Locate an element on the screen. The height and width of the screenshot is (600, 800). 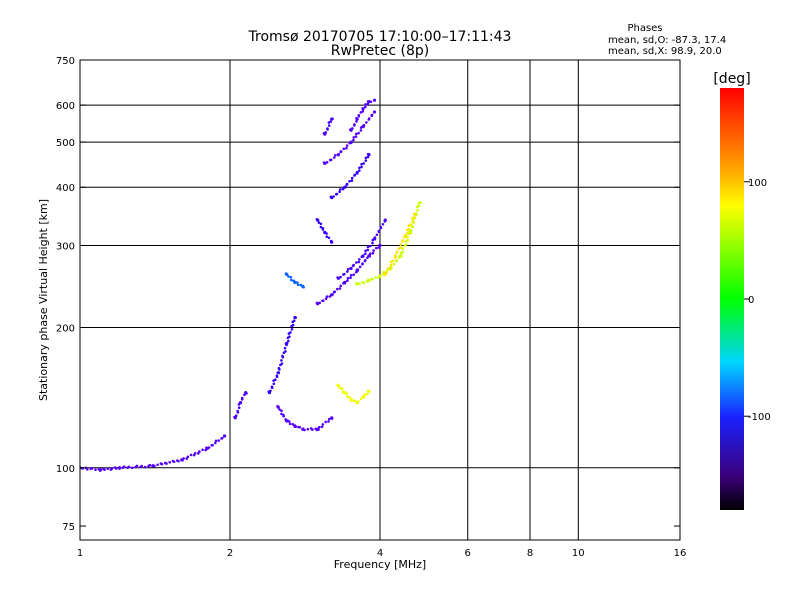
phases-header: Phases is located at coordinates (644, 28).